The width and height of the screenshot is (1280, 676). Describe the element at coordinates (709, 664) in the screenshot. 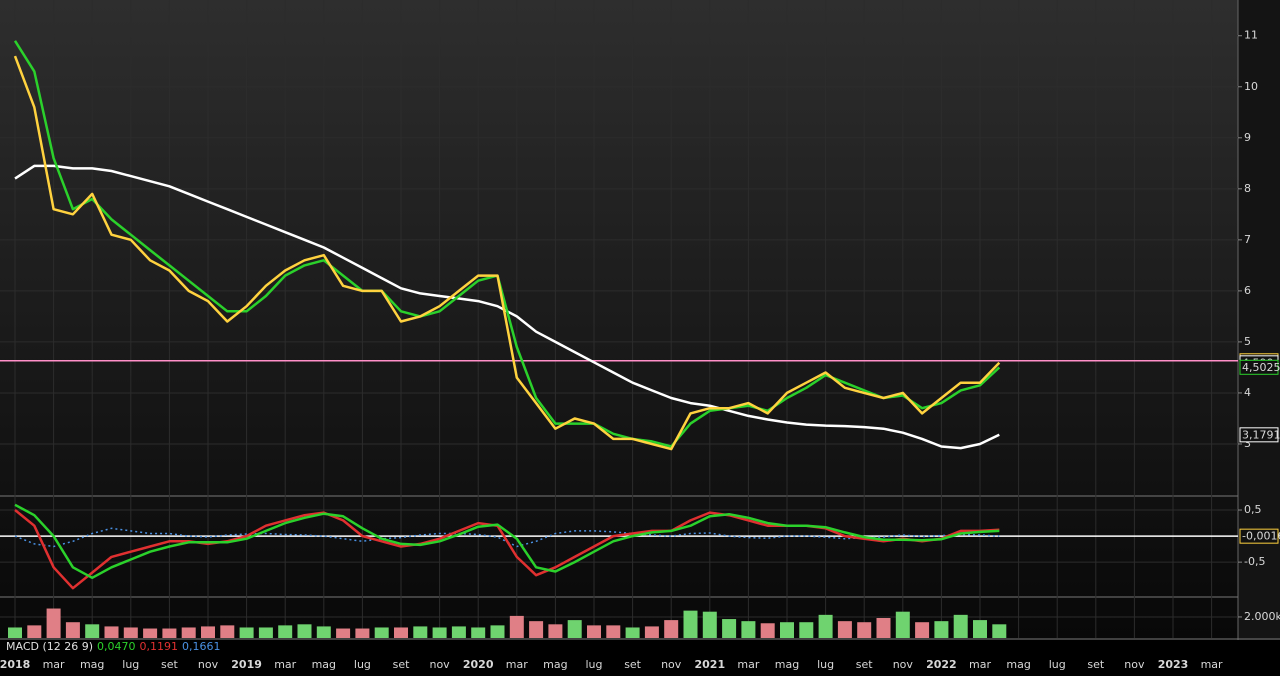

I see `x-tick-label: 2021` at that location.